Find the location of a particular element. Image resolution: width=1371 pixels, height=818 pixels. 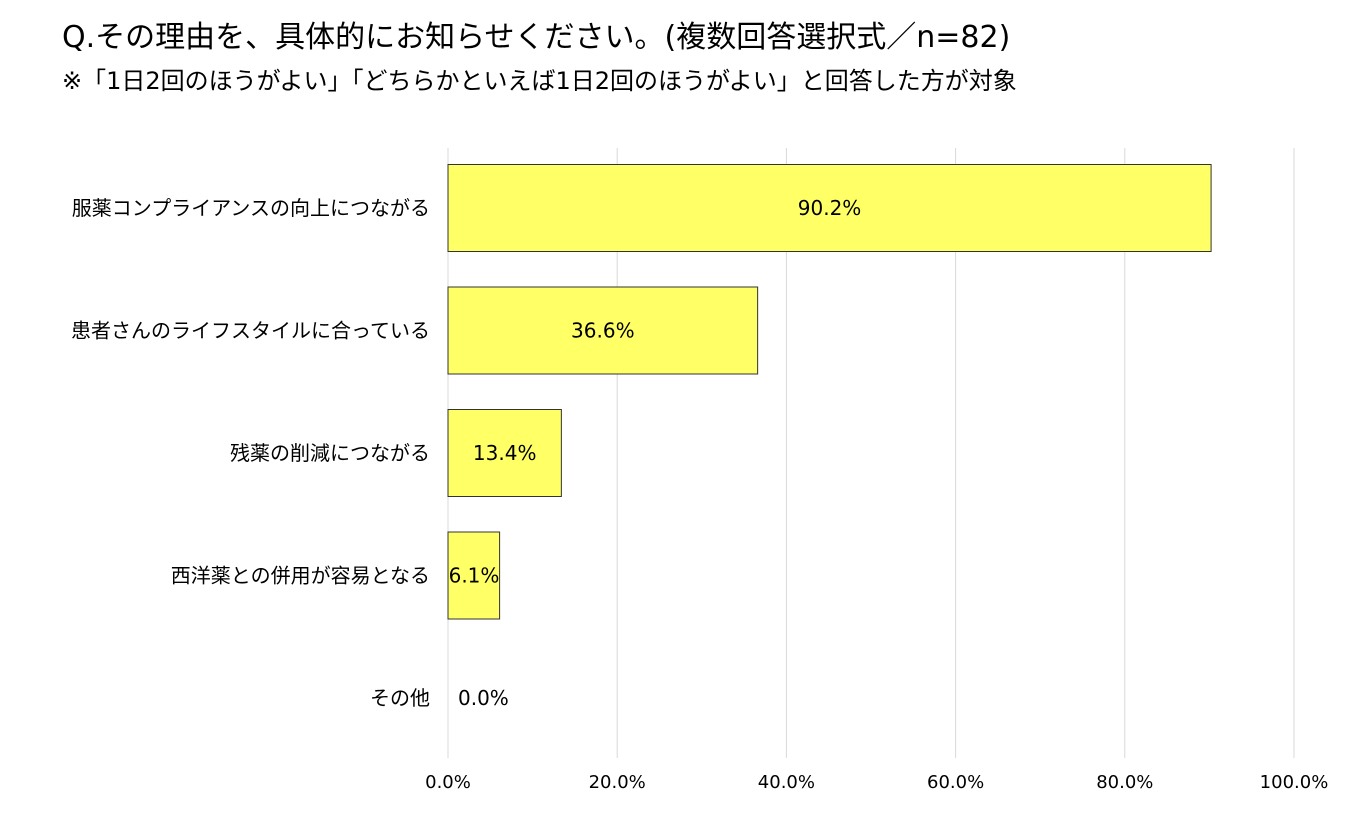

category-label-3: 西洋薬との併用が容易となる is located at coordinates (300, 576).